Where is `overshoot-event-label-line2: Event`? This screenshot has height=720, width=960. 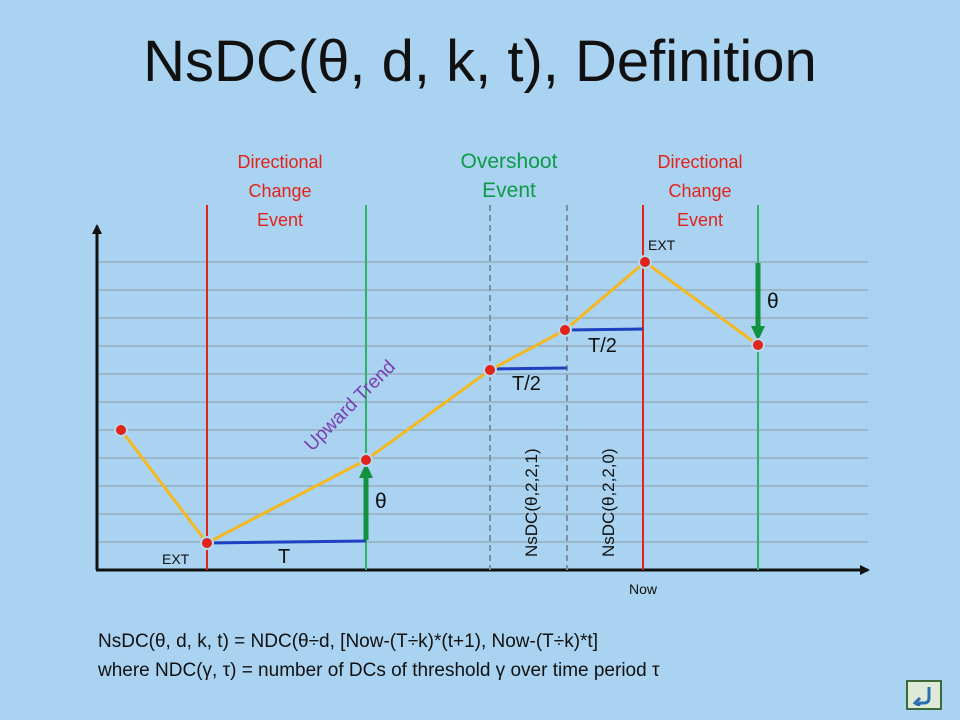 overshoot-event-label-line2: Event is located at coordinates (509, 190).